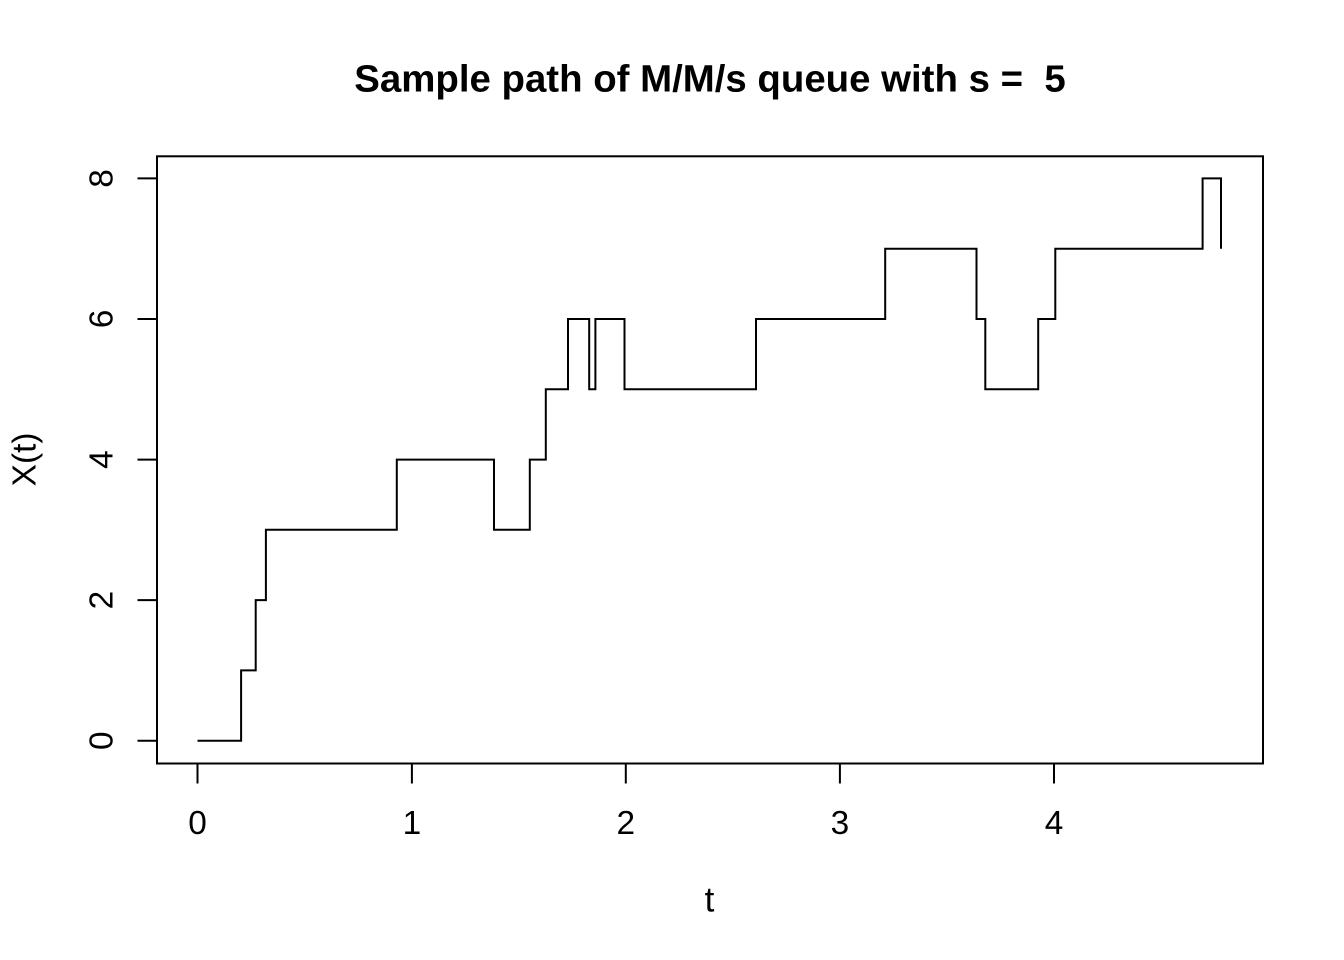 This screenshot has width=1344, height=960. What do you see at coordinates (709, 79) in the screenshot?
I see `svg-text:Sample path of M/M/s queue wit: Sample path of M/M/s queue with s = 5` at bounding box center [709, 79].